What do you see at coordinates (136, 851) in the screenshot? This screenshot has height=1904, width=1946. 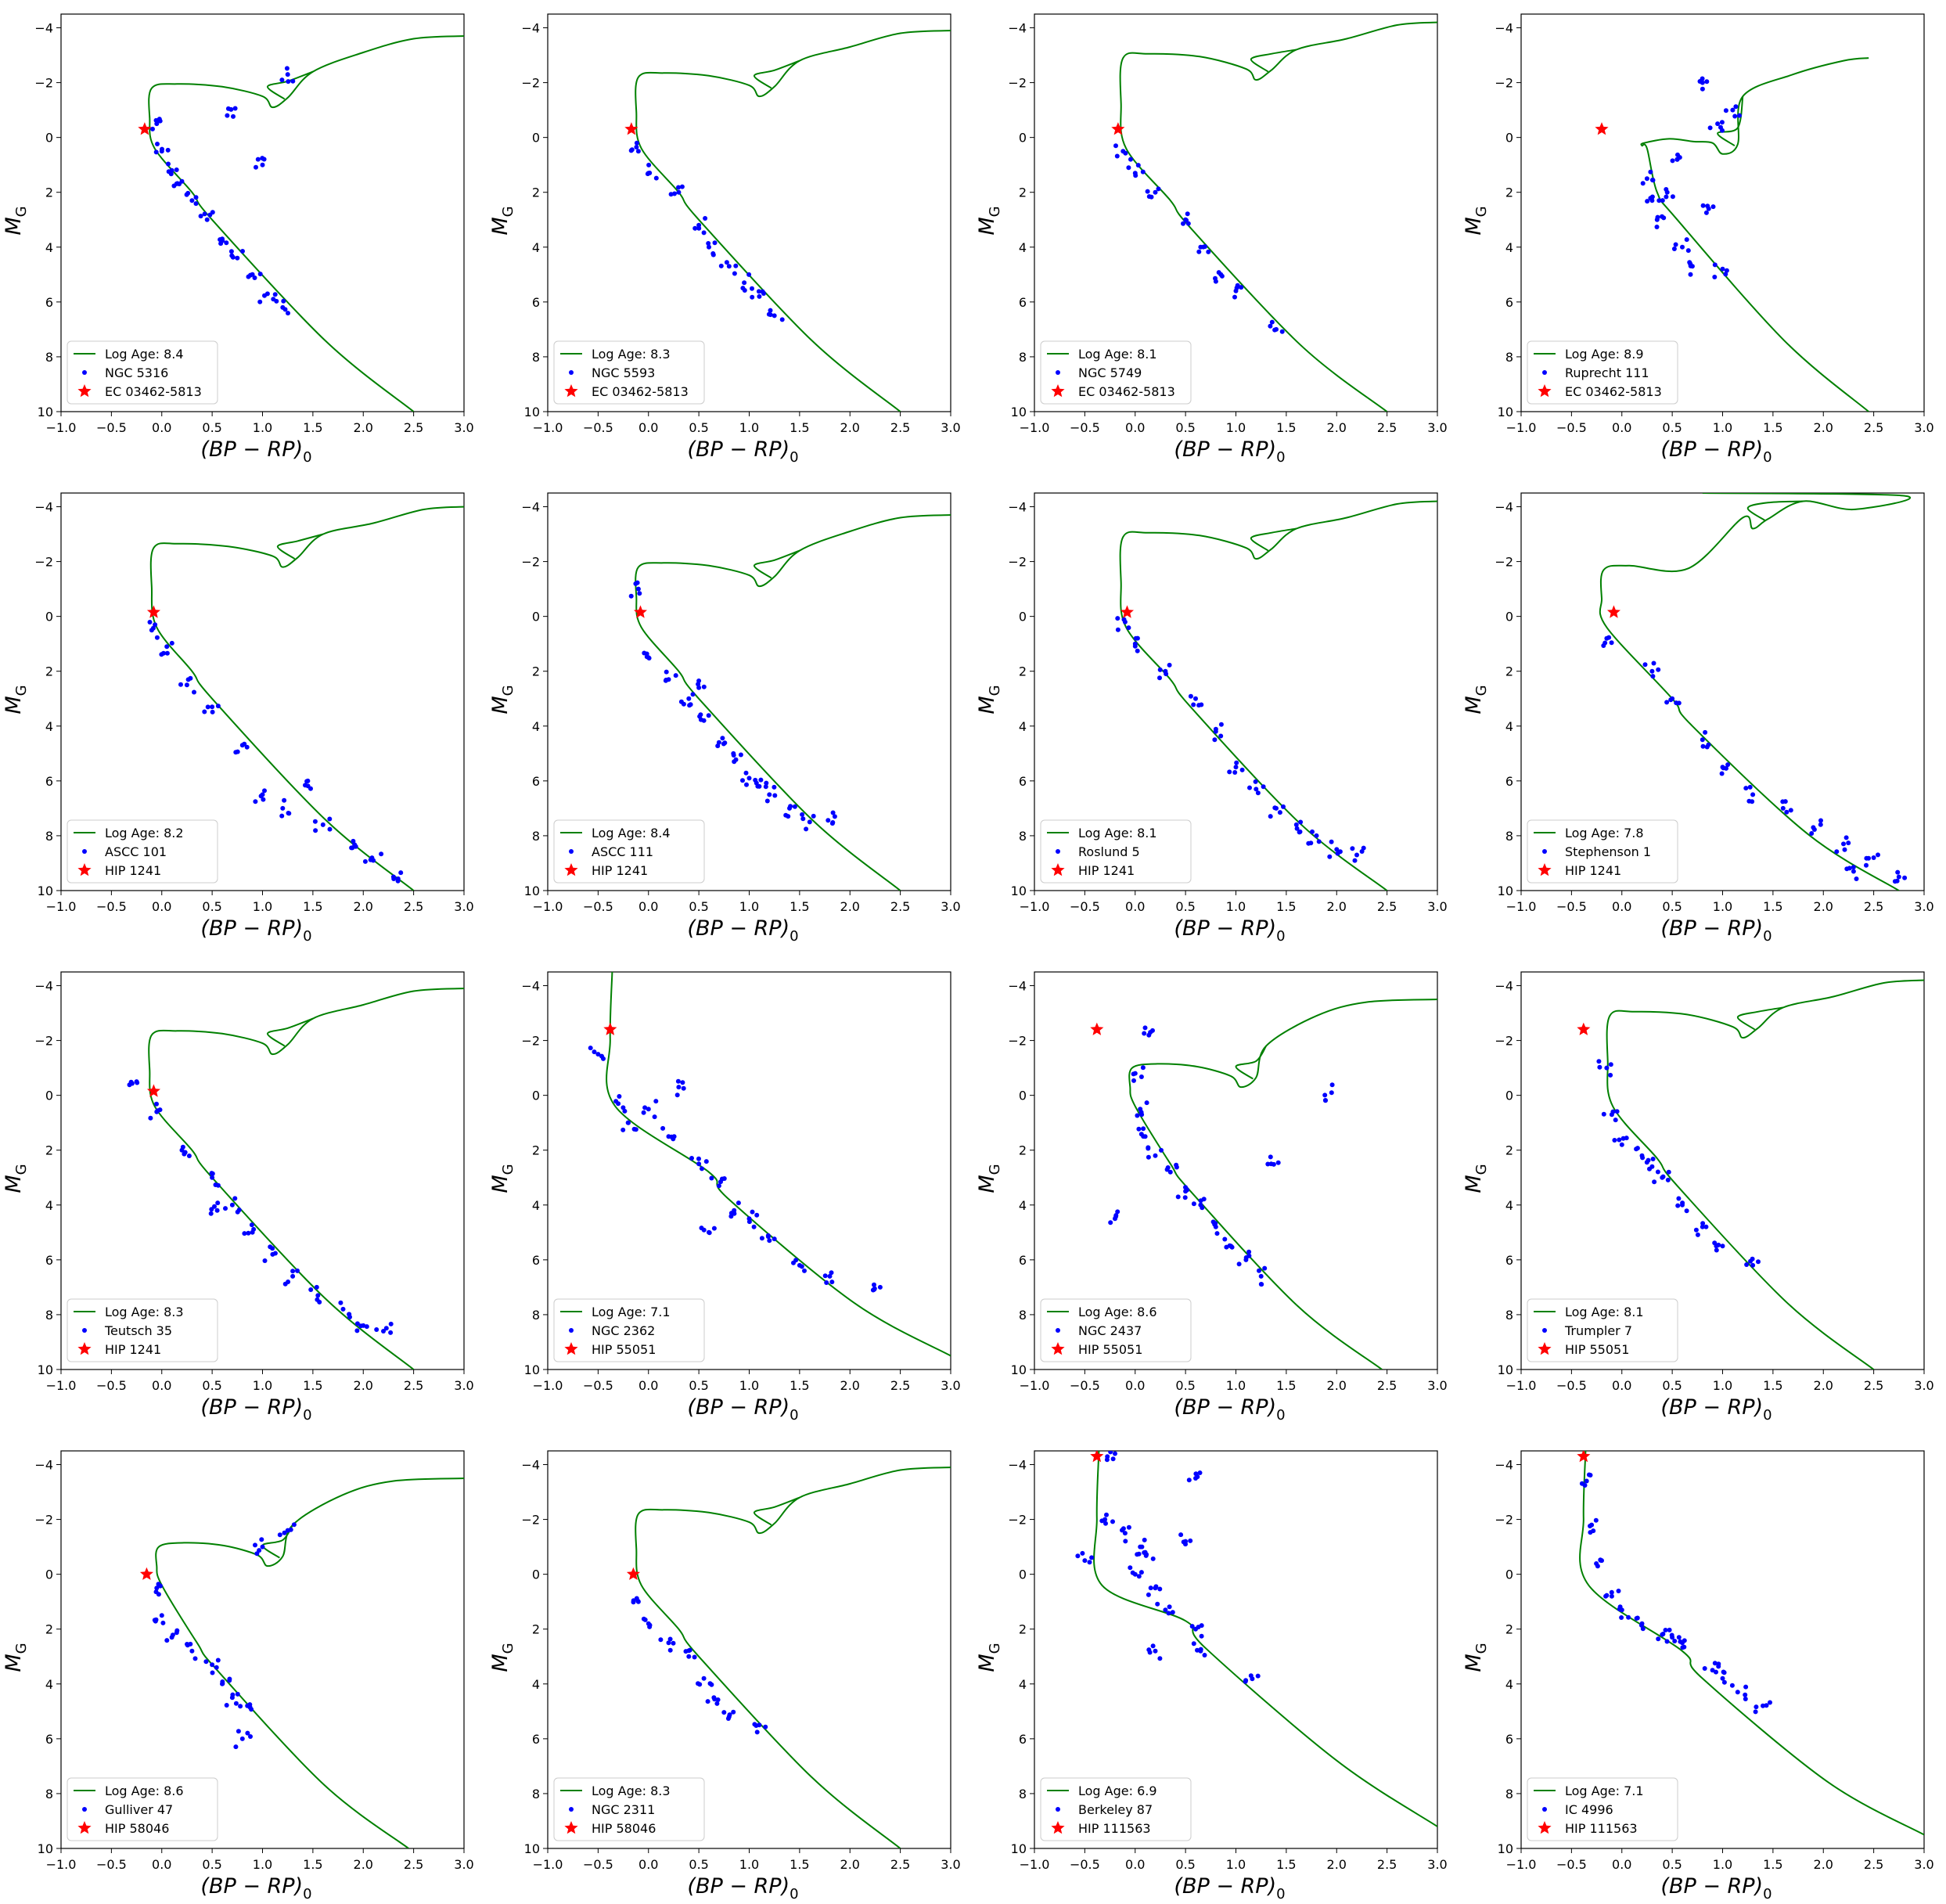 I see `legend-cluster-name: ASCC 101` at bounding box center [136, 851].